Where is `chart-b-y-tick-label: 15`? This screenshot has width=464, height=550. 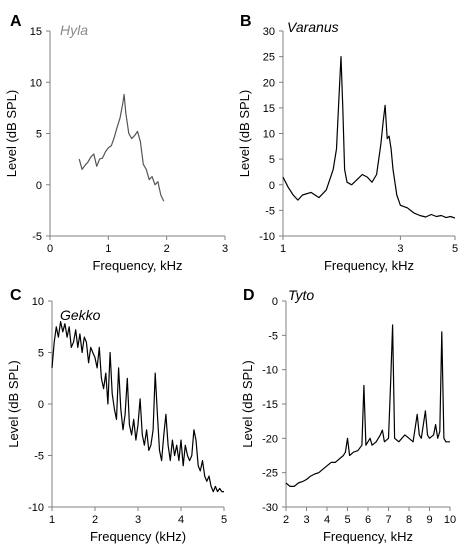
chart-b-y-tick-label: 15 is located at coordinates (269, 109).